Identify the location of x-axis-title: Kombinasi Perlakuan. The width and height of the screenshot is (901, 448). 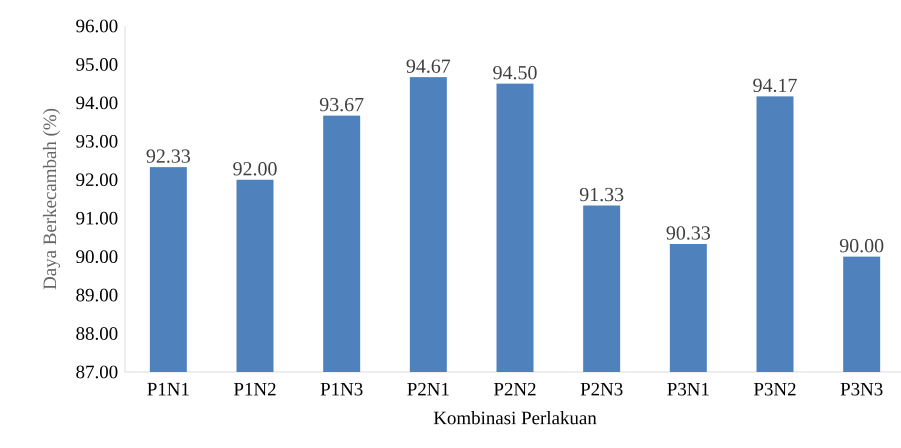
(515, 417).